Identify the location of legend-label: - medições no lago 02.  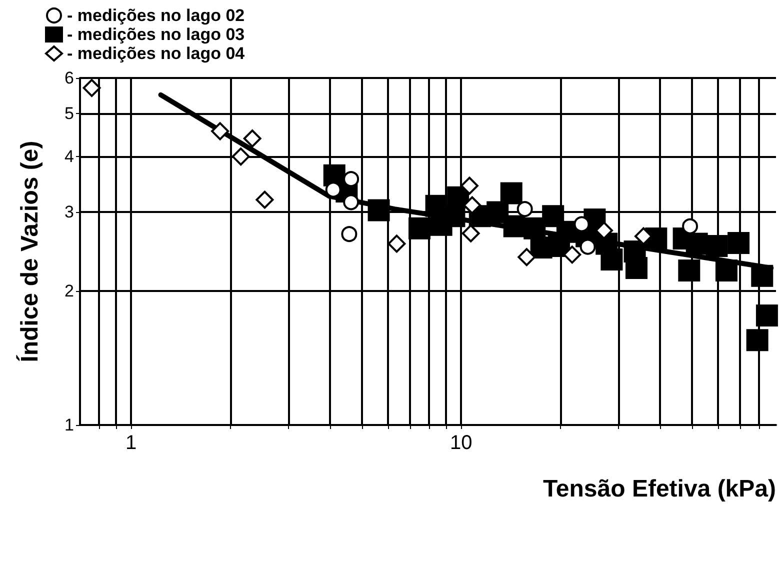
(156, 15).